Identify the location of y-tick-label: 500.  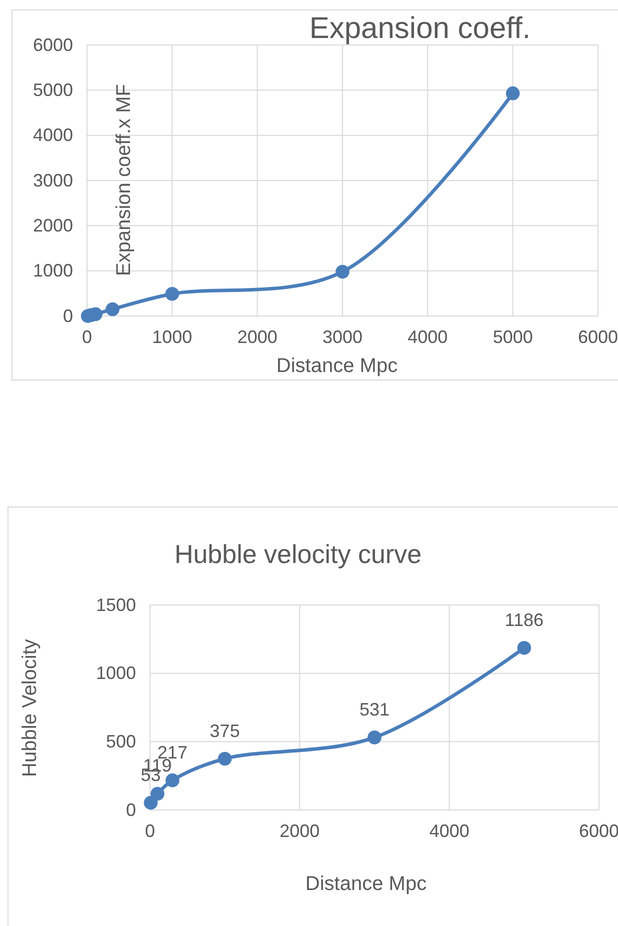
(121, 741).